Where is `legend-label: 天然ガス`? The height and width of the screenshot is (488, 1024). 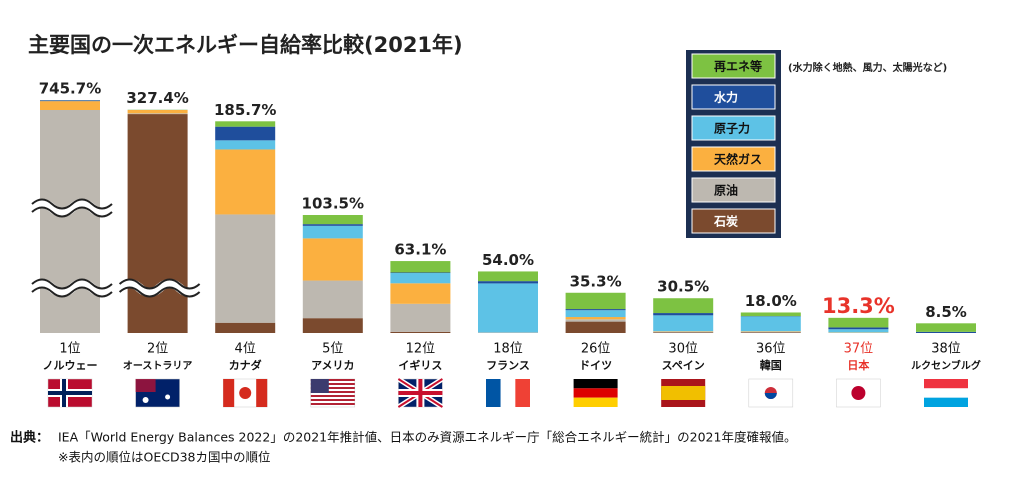 legend-label: 天然ガス is located at coordinates (738, 159).